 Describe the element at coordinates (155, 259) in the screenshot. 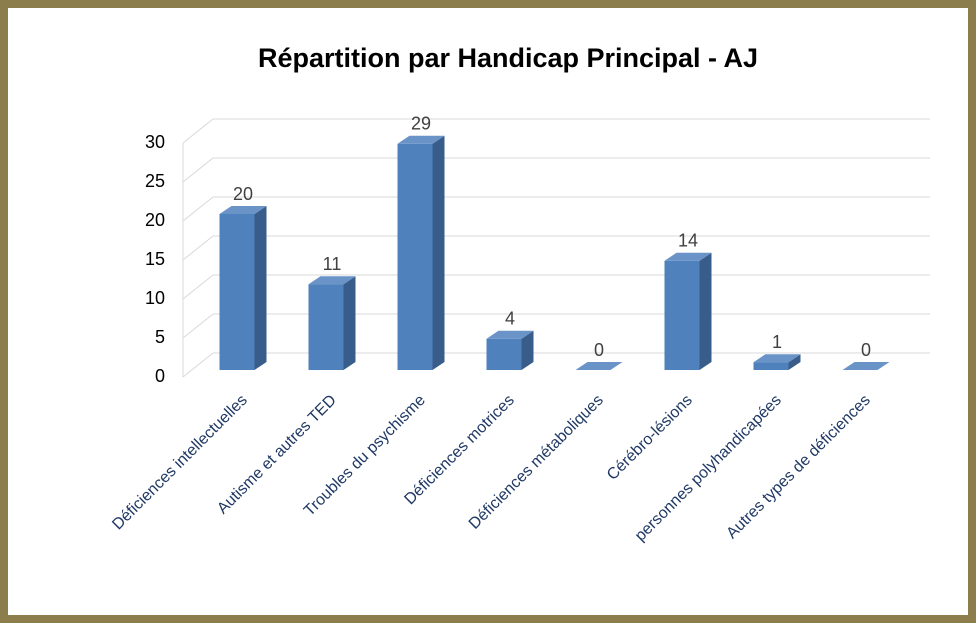

I see `y-tick-label: 15` at that location.